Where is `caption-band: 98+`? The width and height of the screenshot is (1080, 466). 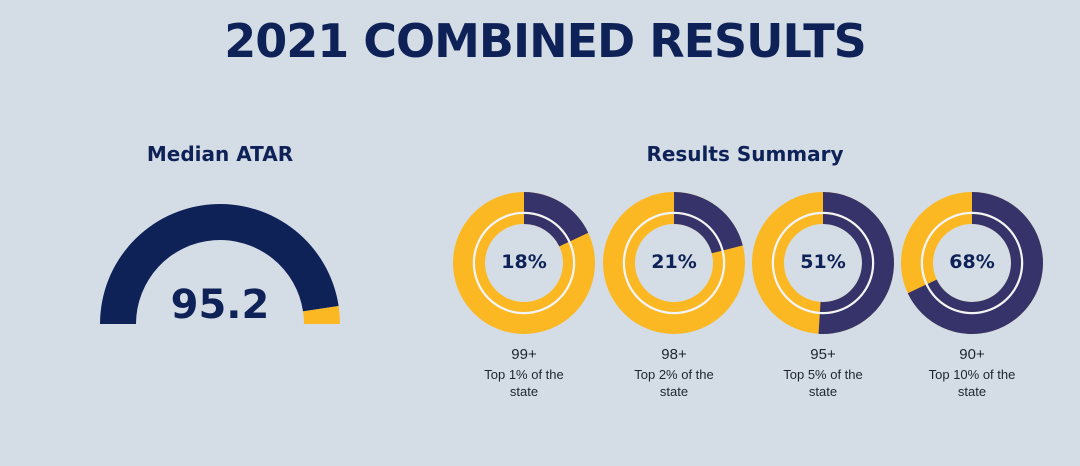
caption-band: 98+ is located at coordinates (674, 354).